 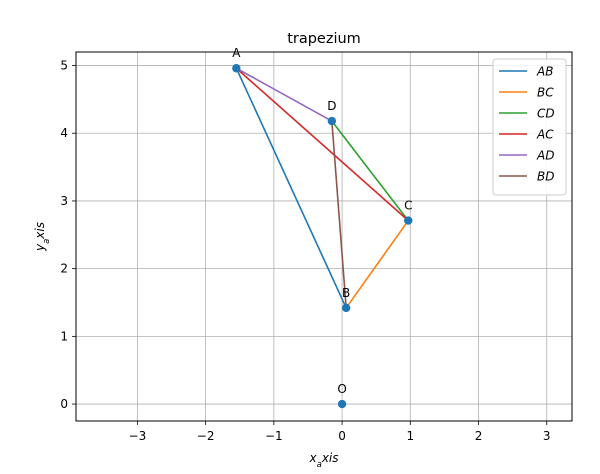 What do you see at coordinates (331, 106) in the screenshot?
I see `point-label-d: D` at bounding box center [331, 106].